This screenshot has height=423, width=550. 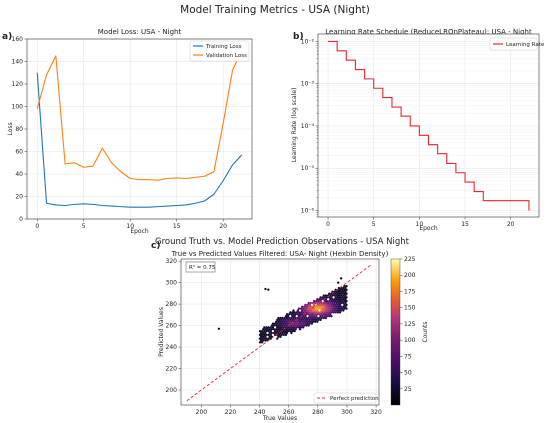 I want to click on lr-x-tick-label: 20, so click(x=511, y=224).